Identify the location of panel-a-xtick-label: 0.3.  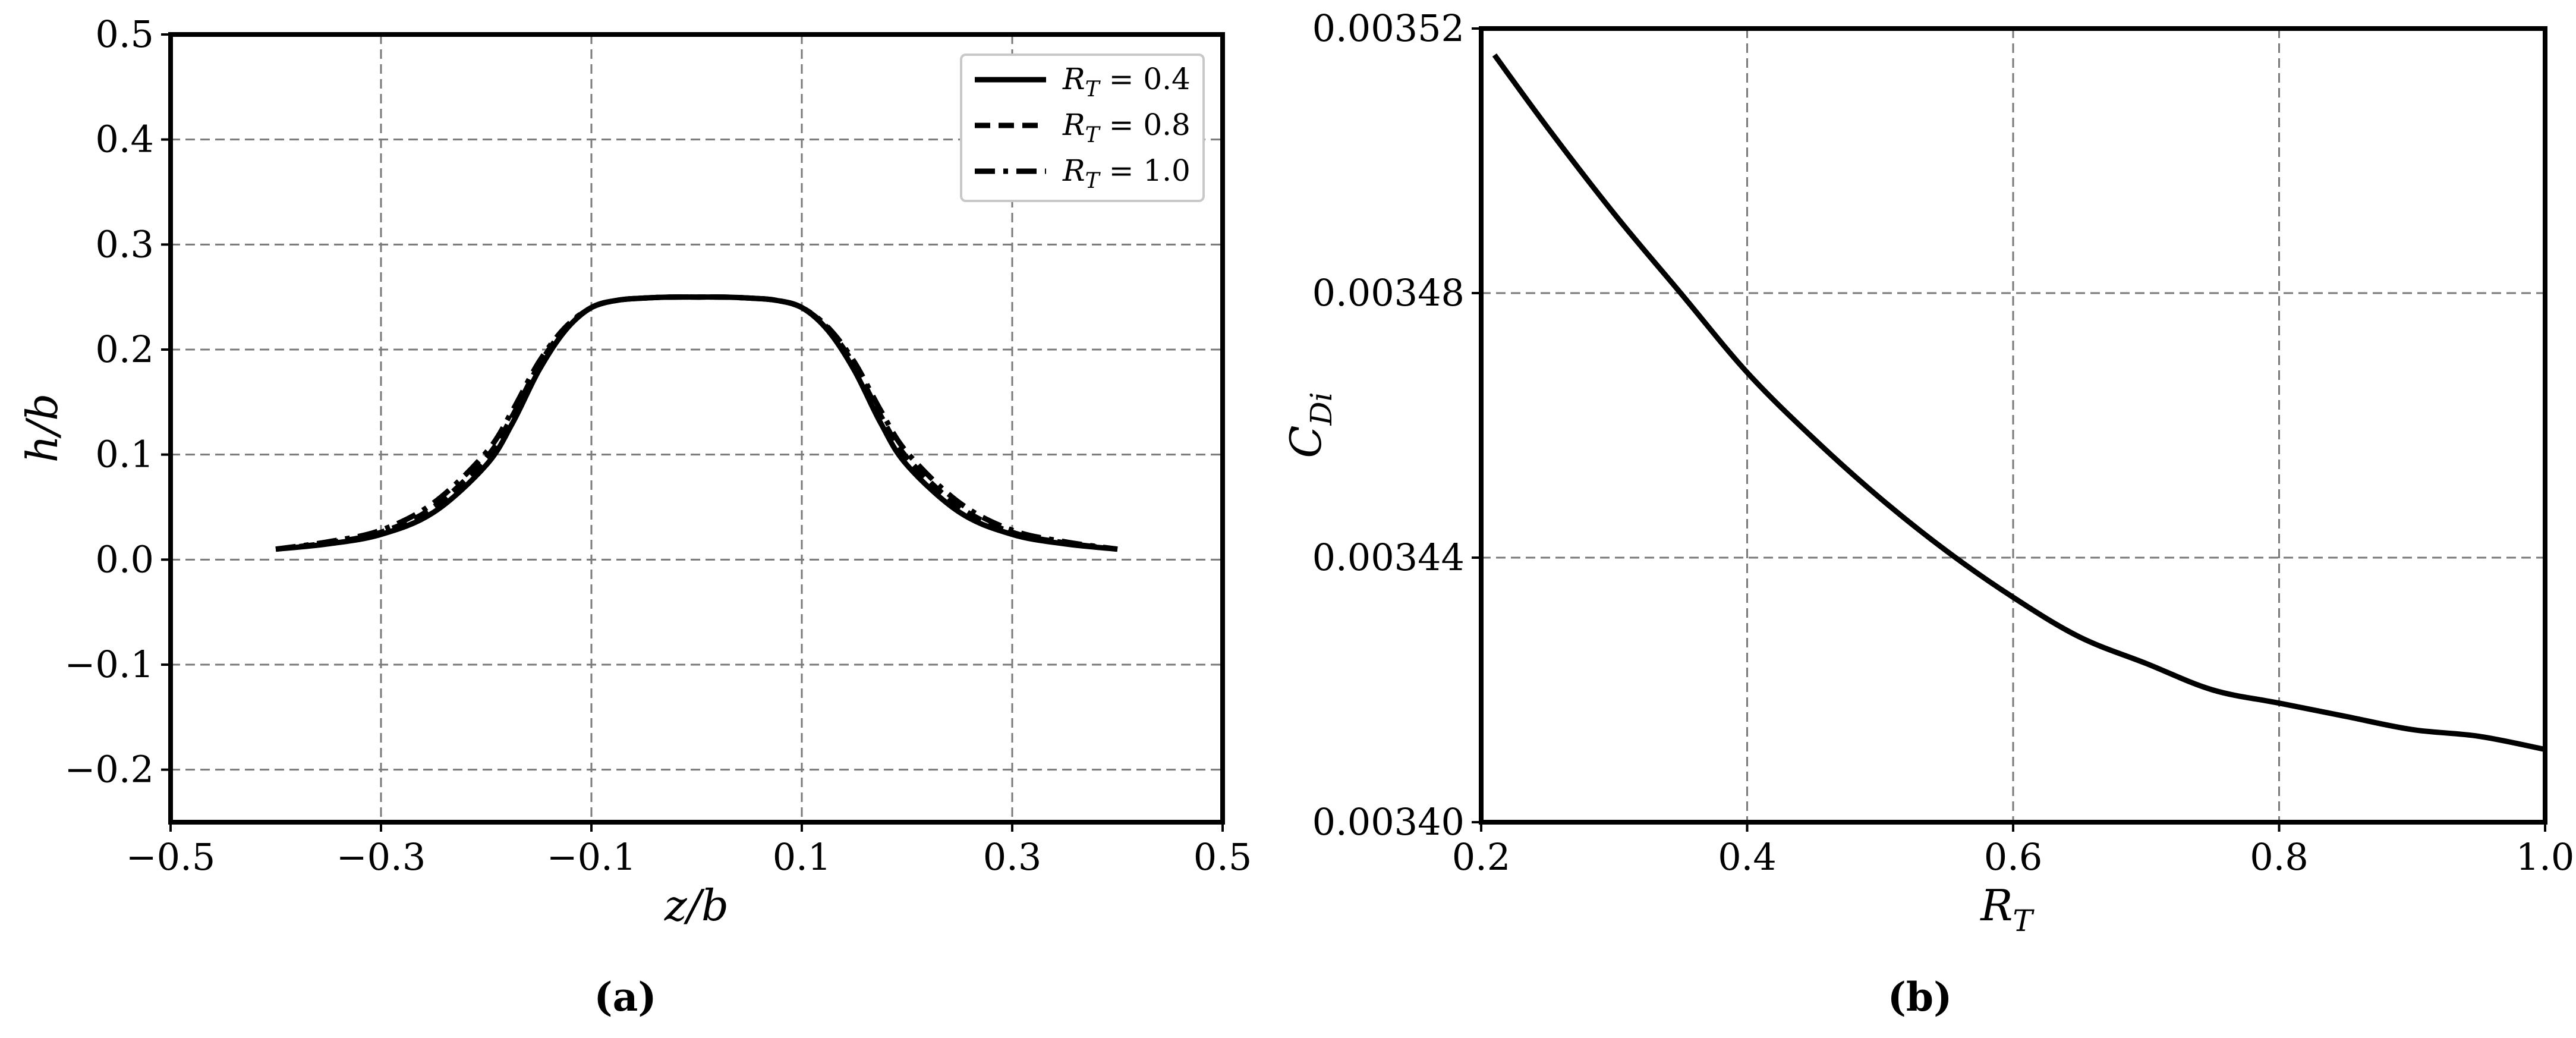
(1013, 857).